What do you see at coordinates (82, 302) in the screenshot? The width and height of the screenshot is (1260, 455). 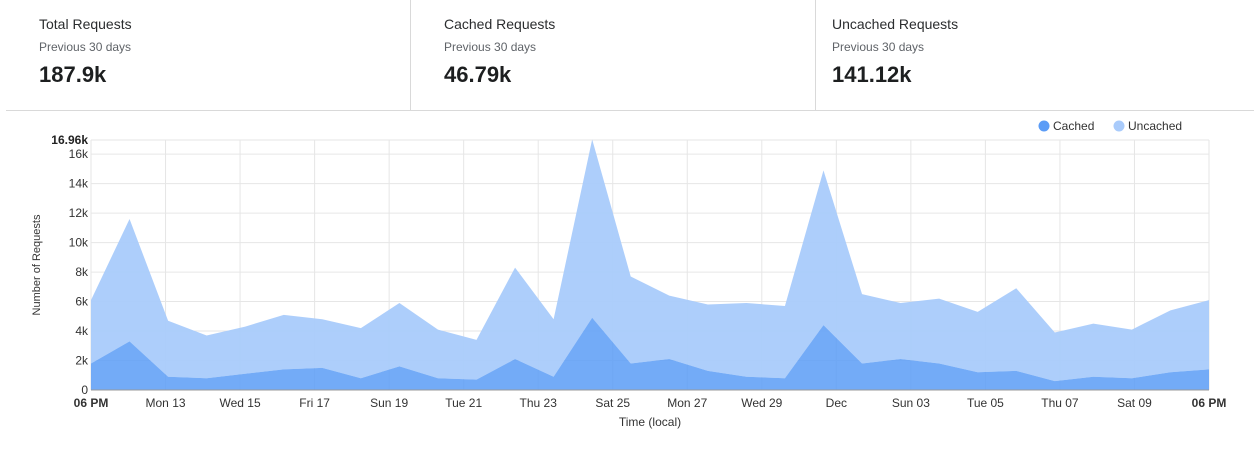 I see `y-tick-label: 6k` at bounding box center [82, 302].